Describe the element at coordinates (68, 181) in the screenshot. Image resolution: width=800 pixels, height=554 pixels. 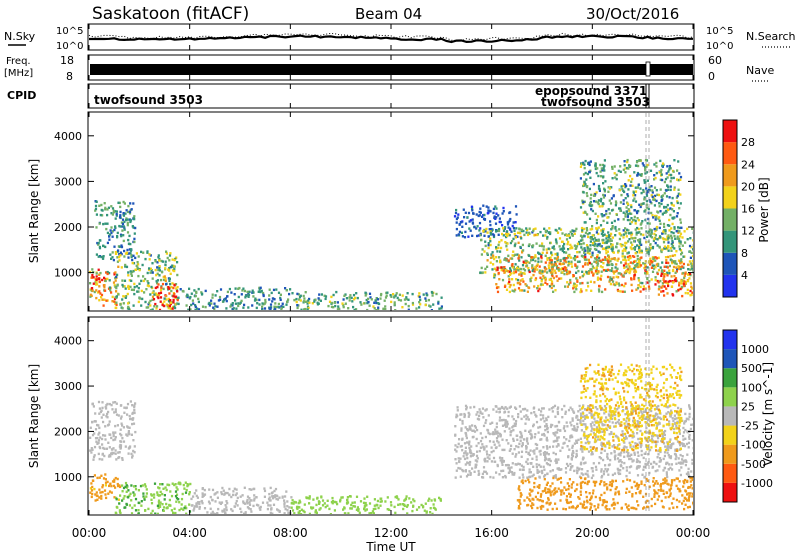
I see `y-tick-label: 3000` at that location.